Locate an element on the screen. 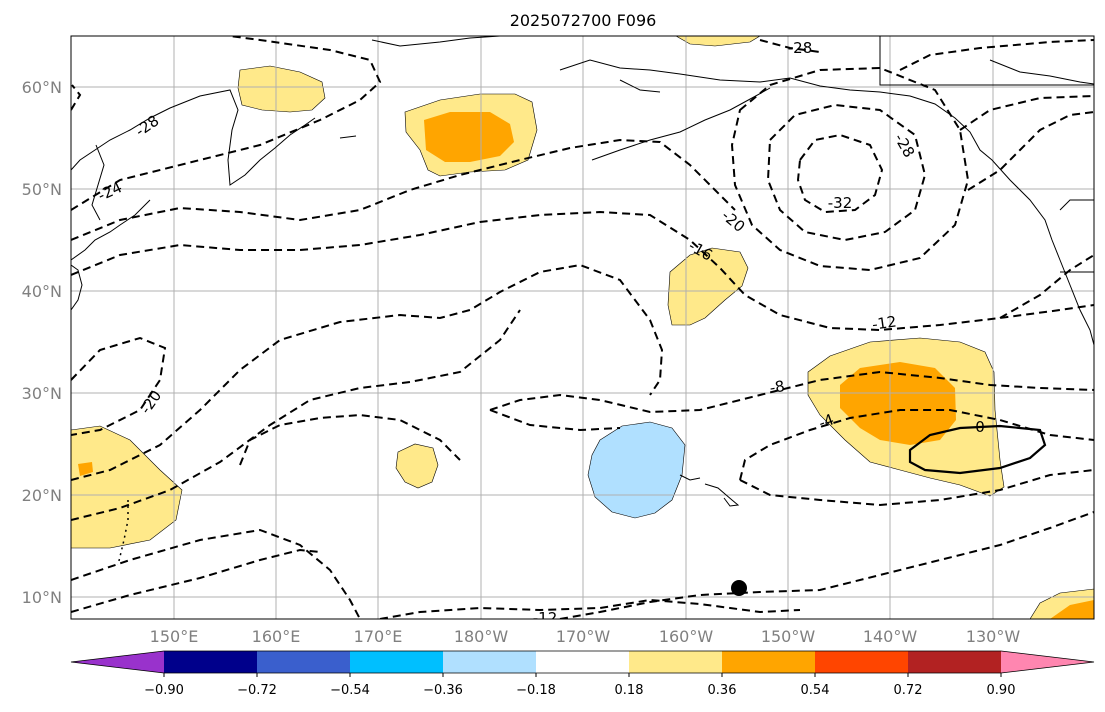 This screenshot has height=712, width=1105. lat-label-30n: 30°N is located at coordinates (42, 393).